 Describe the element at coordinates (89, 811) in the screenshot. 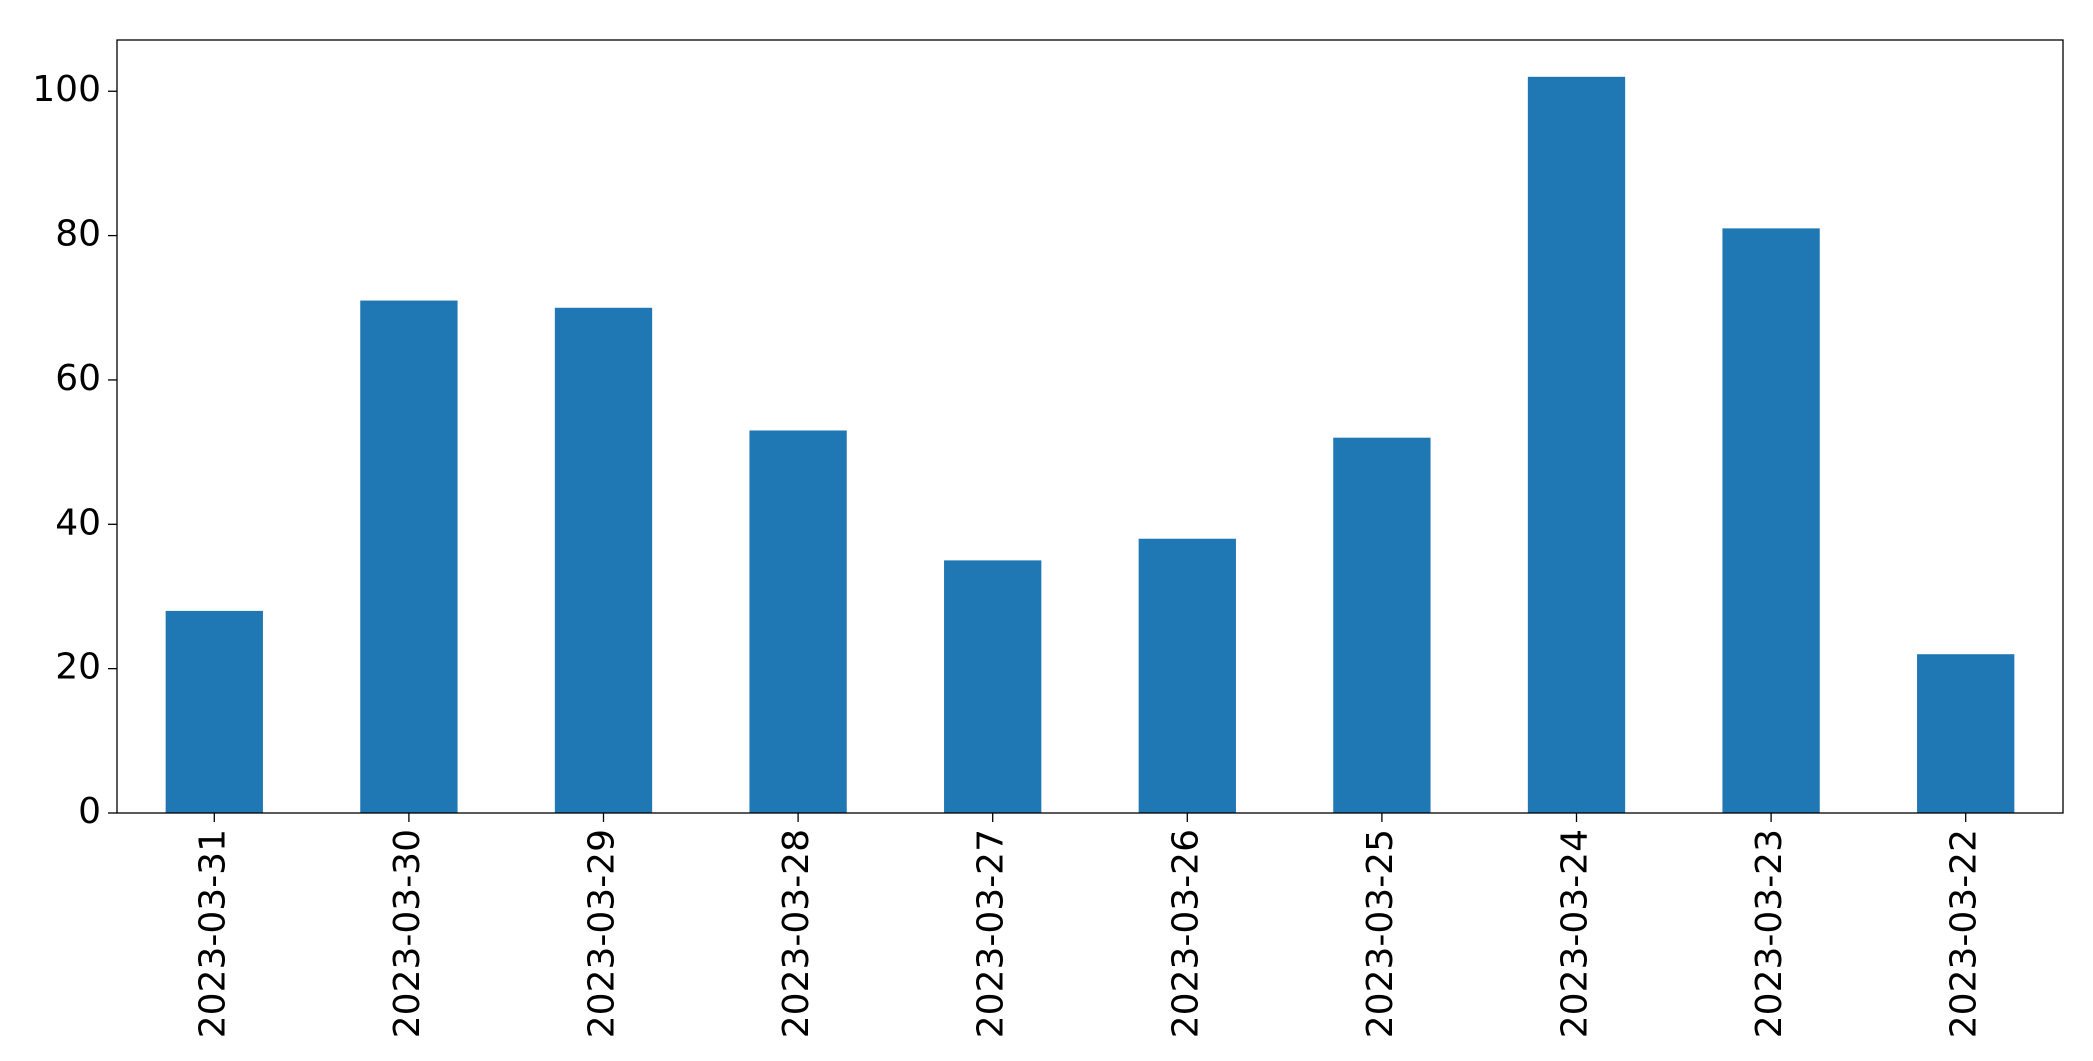

I see `y-tick-label: 0` at that location.